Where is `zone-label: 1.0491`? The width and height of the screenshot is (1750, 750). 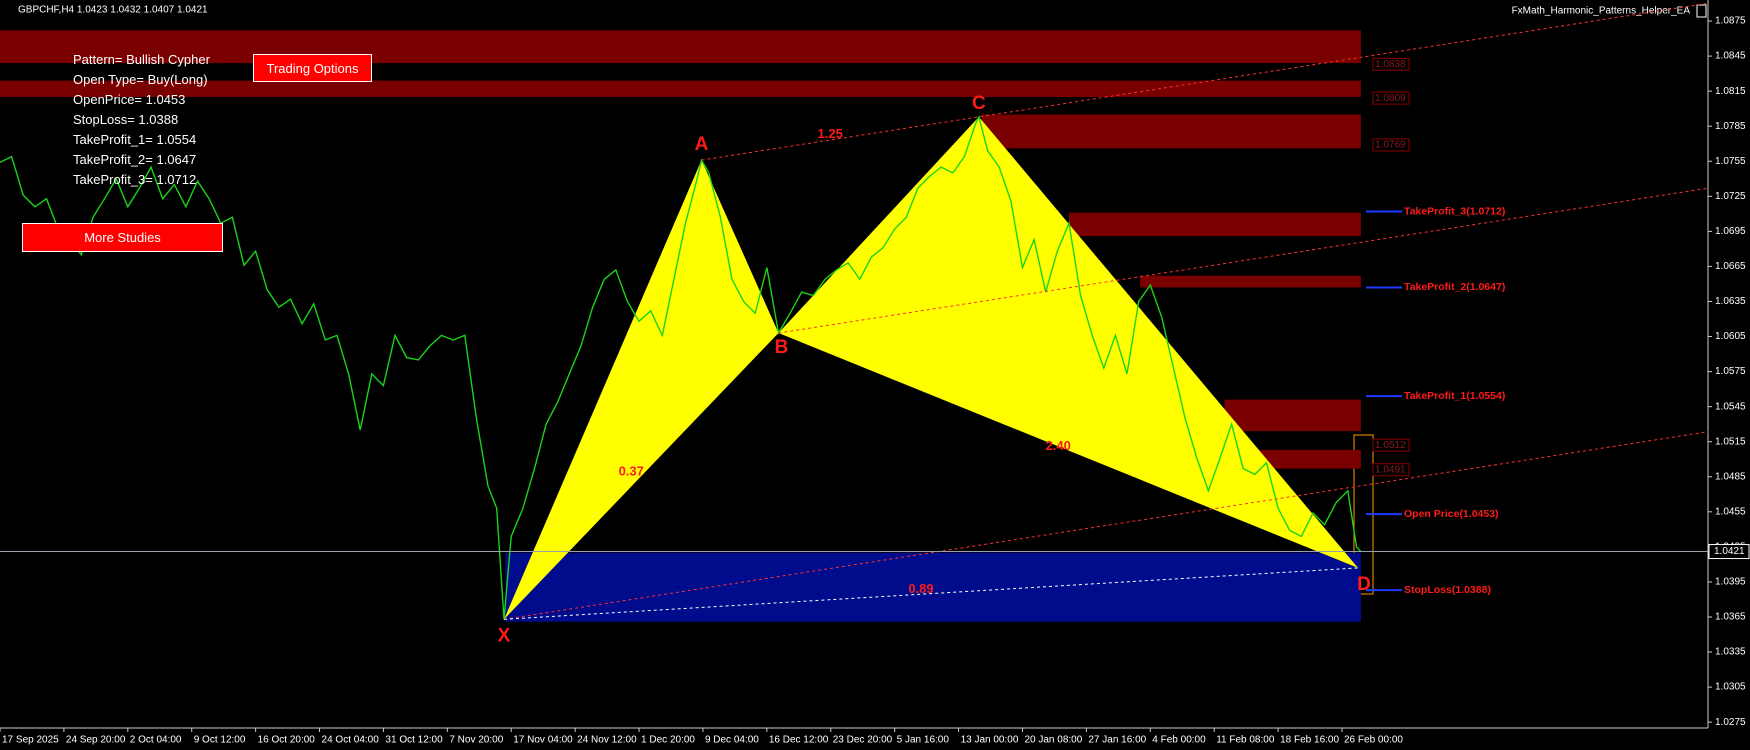 zone-label: 1.0491 is located at coordinates (1390, 469).